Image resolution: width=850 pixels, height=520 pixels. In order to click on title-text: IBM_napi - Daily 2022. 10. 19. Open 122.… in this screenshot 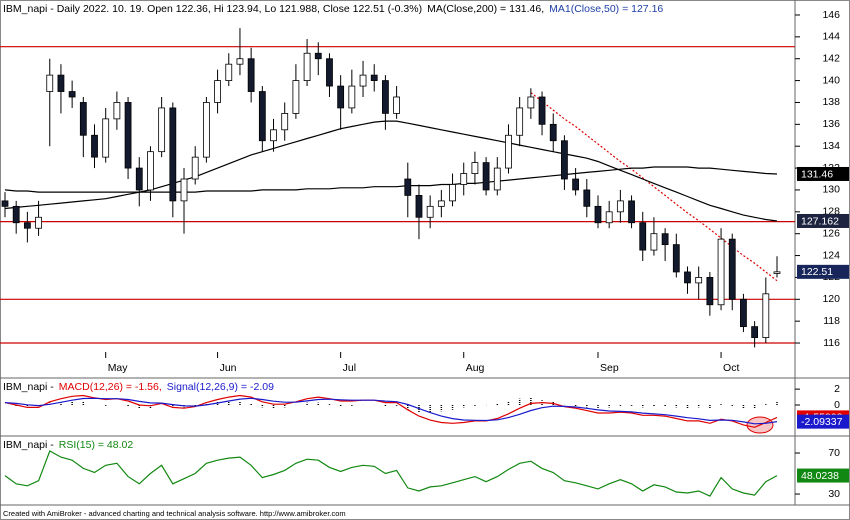, I will do `click(212, 9)`.